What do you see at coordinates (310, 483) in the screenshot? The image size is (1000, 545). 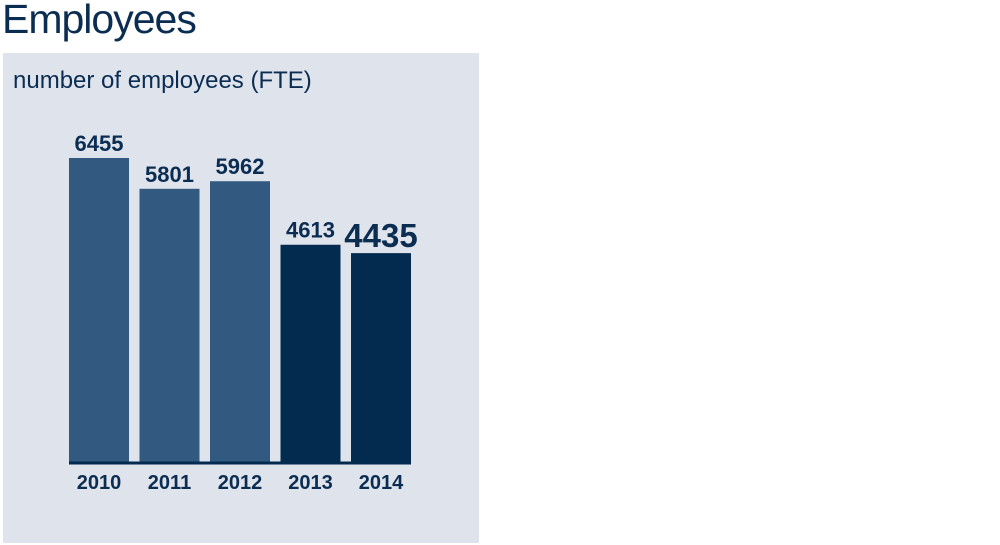 I see `category-label-2013: 2013` at bounding box center [310, 483].